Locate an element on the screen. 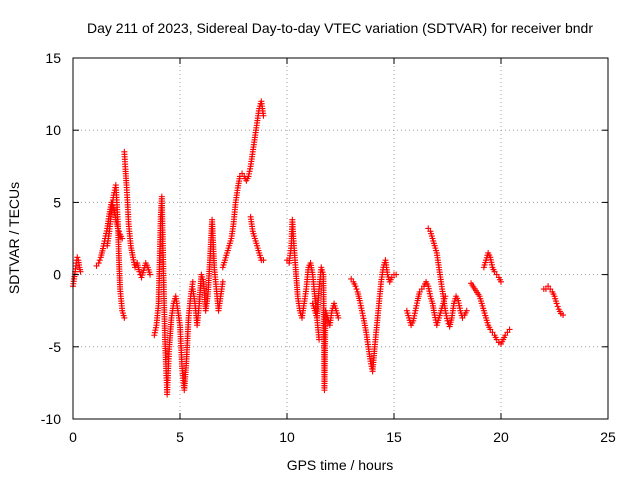 Image resolution: width=640 pixels, height=480 pixels. series-seg-m is located at coordinates (447, 277).